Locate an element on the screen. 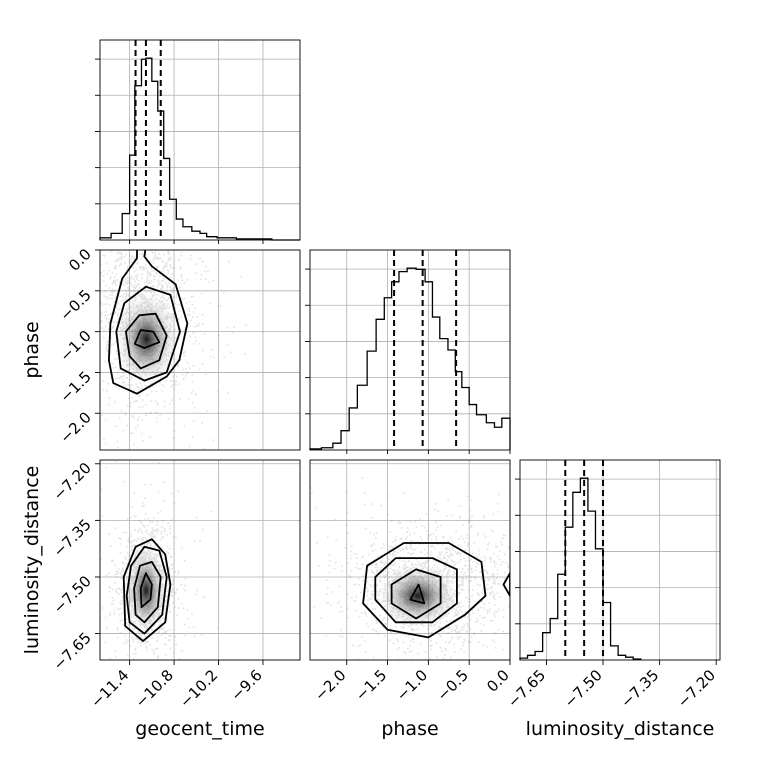 This screenshot has width=760, height=760. x-tick-label-geocent_time: −9.6 is located at coordinates (246, 685).